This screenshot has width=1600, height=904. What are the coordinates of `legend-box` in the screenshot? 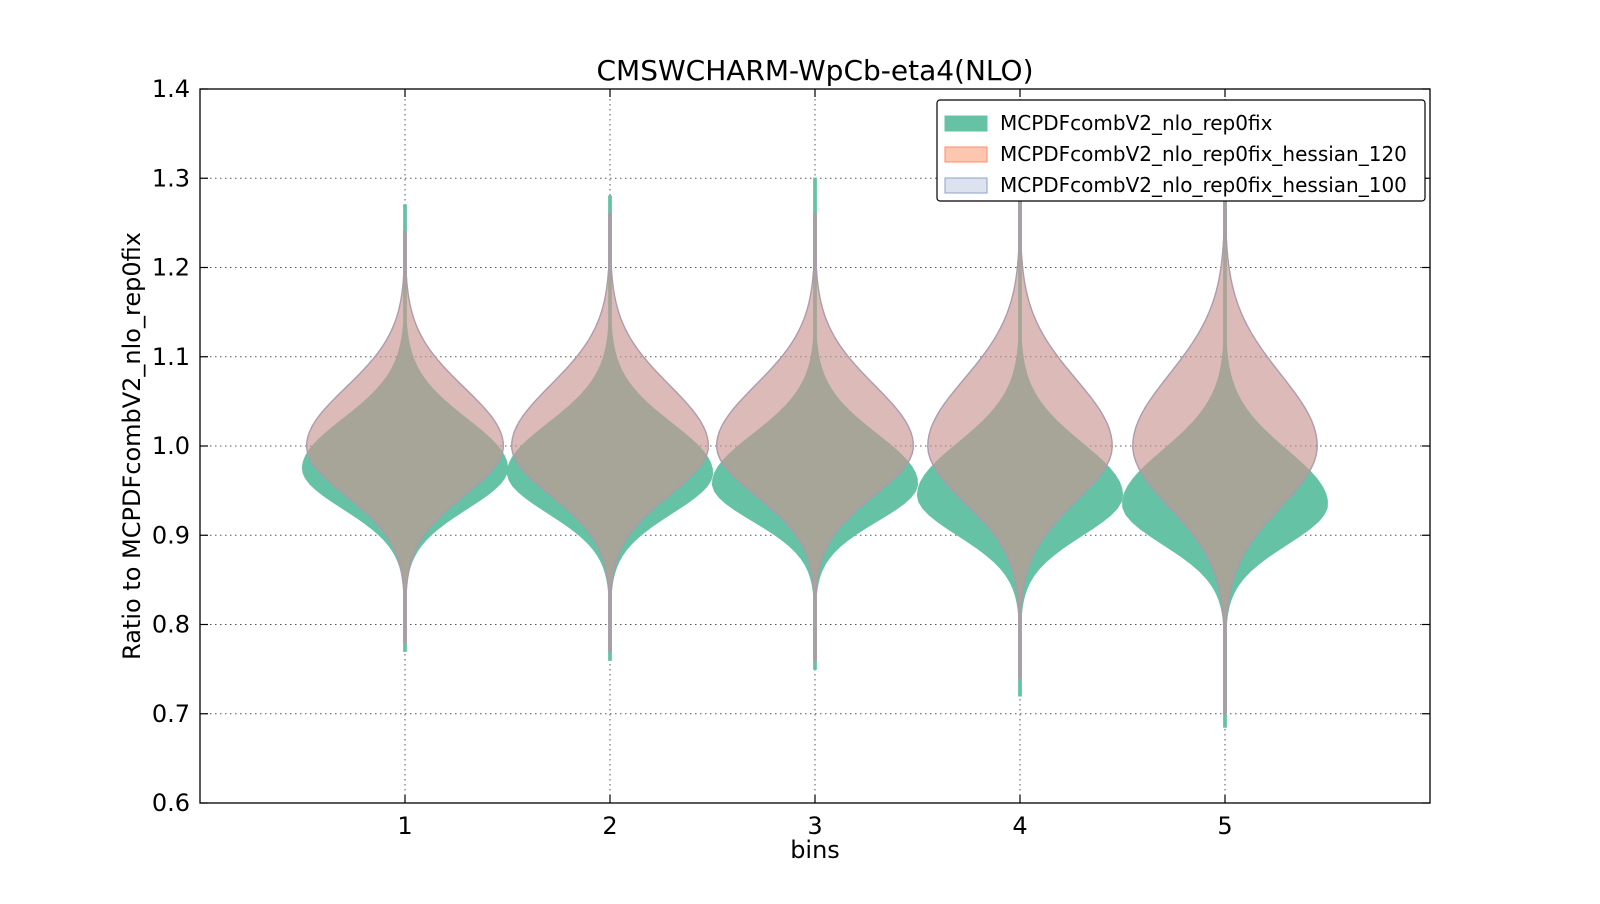 It's located at (1181, 150).